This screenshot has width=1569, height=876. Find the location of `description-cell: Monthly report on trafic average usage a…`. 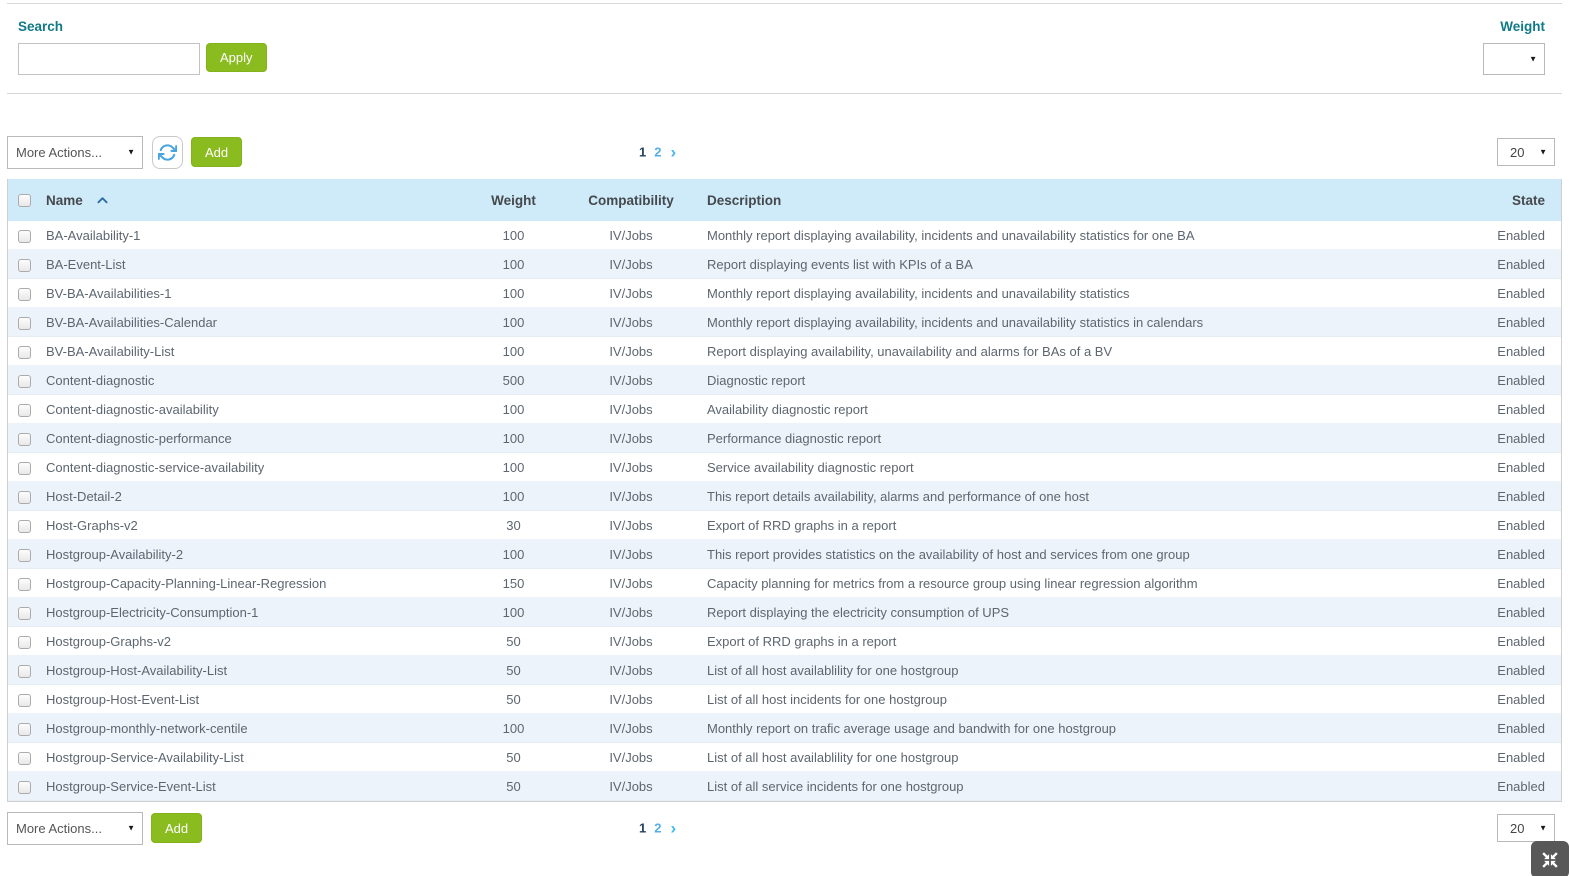

description-cell: Monthly report on trafic average usage a… is located at coordinates (912, 728).